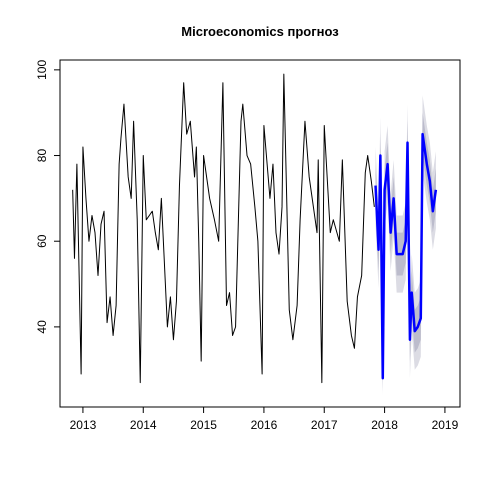  I want to click on y-tick-label: 60, so click(42, 241).